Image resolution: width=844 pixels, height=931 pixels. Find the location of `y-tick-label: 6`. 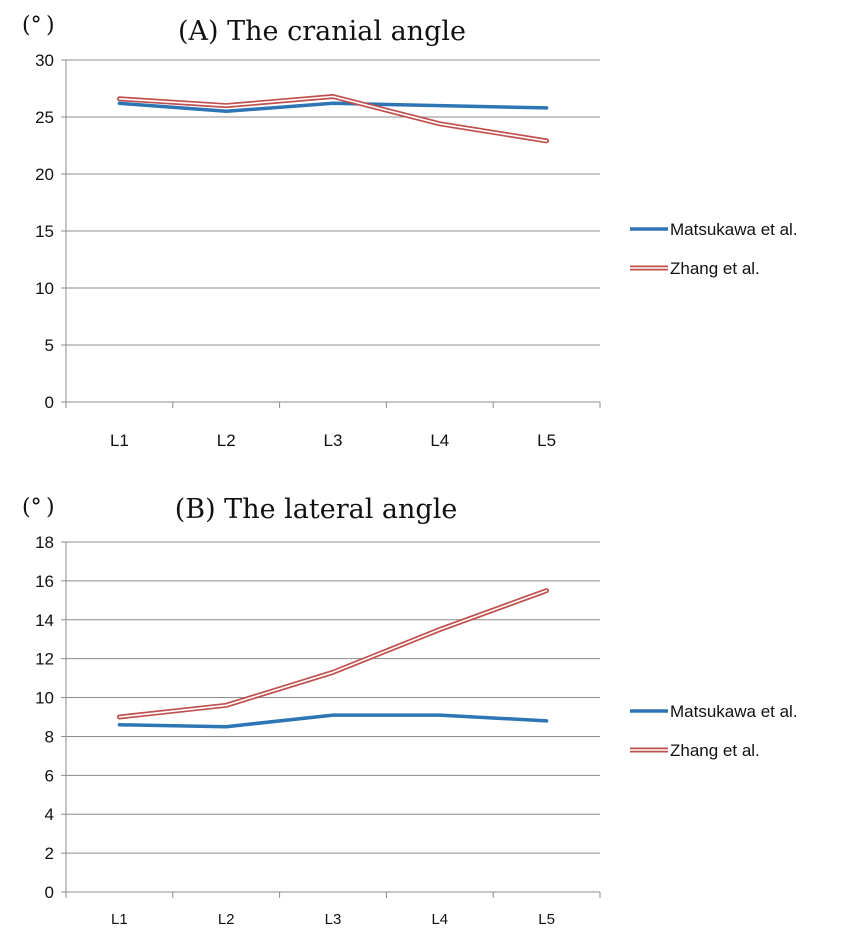

y-tick-label: 6 is located at coordinates (49, 775).